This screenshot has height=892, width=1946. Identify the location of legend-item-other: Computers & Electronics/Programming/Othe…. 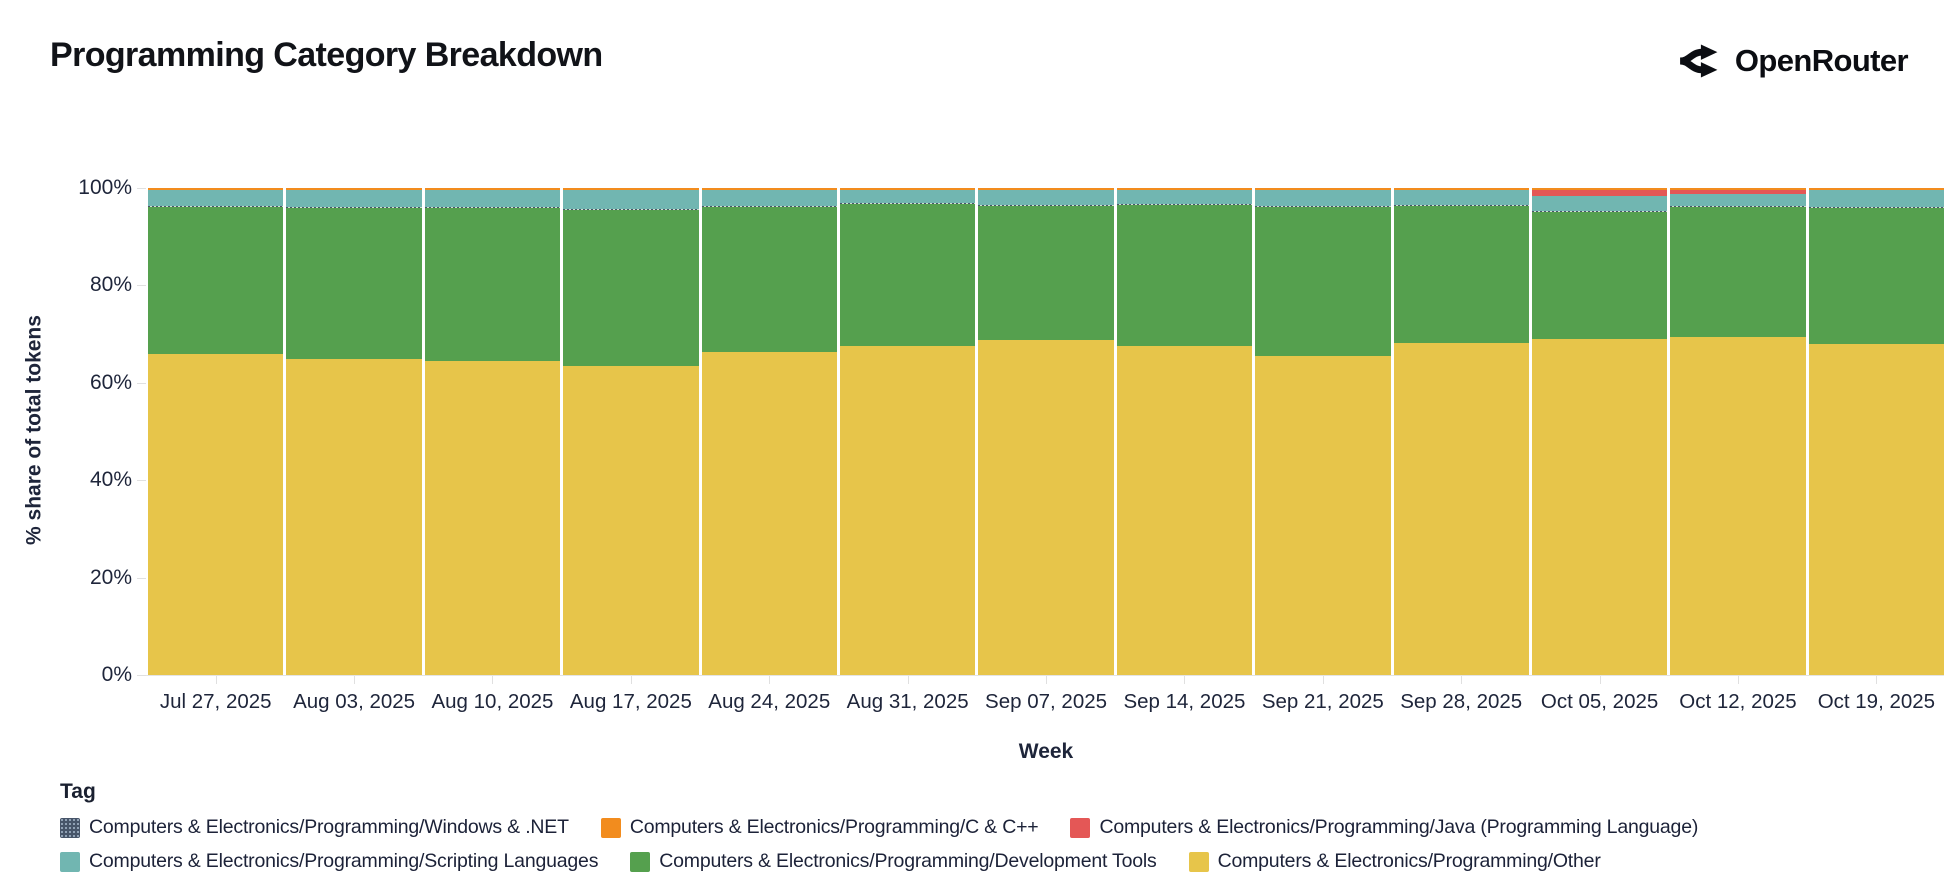
(1394, 861).